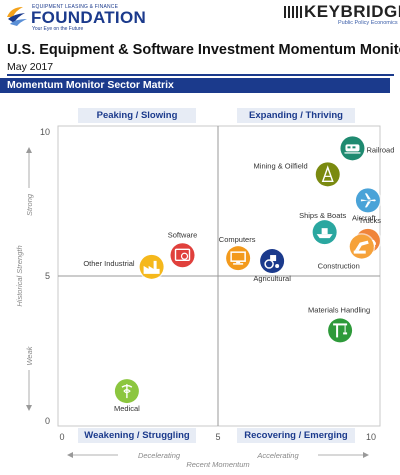 Image resolution: width=400 pixels, height=475 pixels. What do you see at coordinates (370, 220) in the screenshot?
I see `point-label: Trucks` at bounding box center [370, 220].